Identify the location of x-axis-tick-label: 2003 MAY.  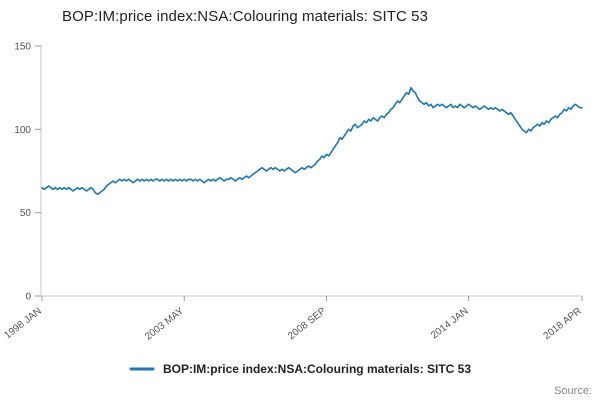
(164, 323).